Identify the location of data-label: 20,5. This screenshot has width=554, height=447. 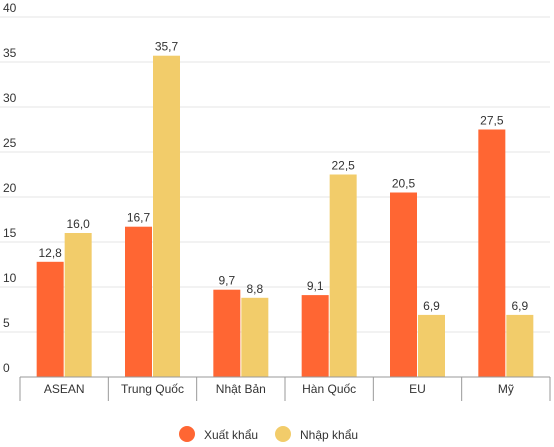
(404, 184).